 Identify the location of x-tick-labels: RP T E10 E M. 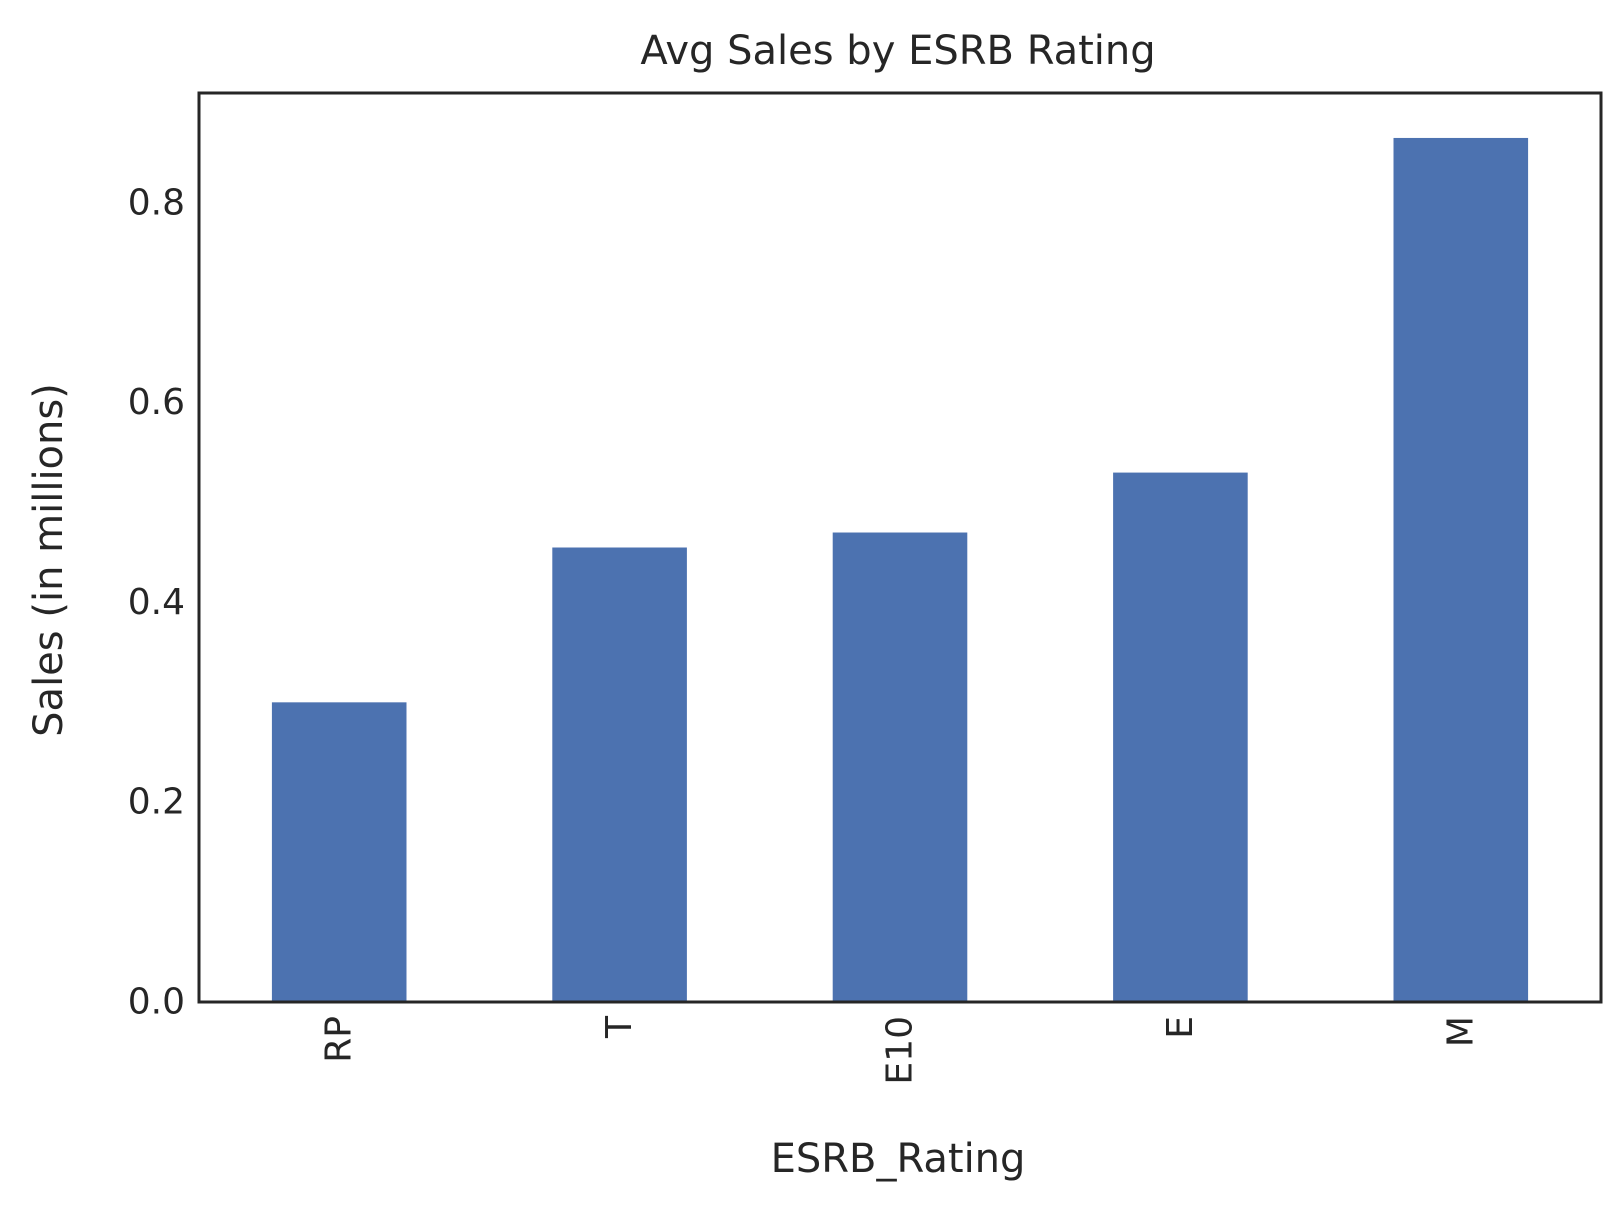
(900, 1050).